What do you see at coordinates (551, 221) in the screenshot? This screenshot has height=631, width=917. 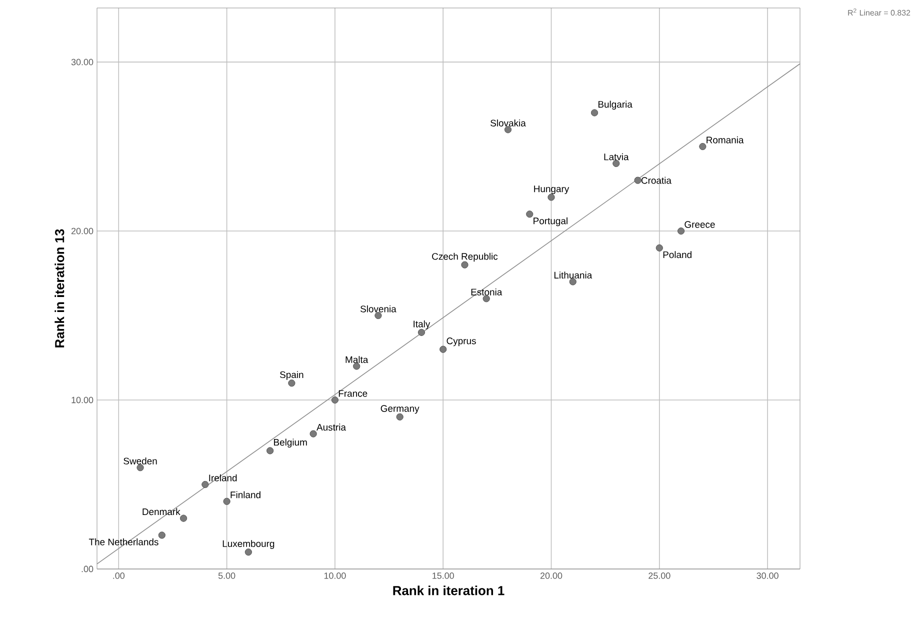 I see `annotation: Portugal` at bounding box center [551, 221].